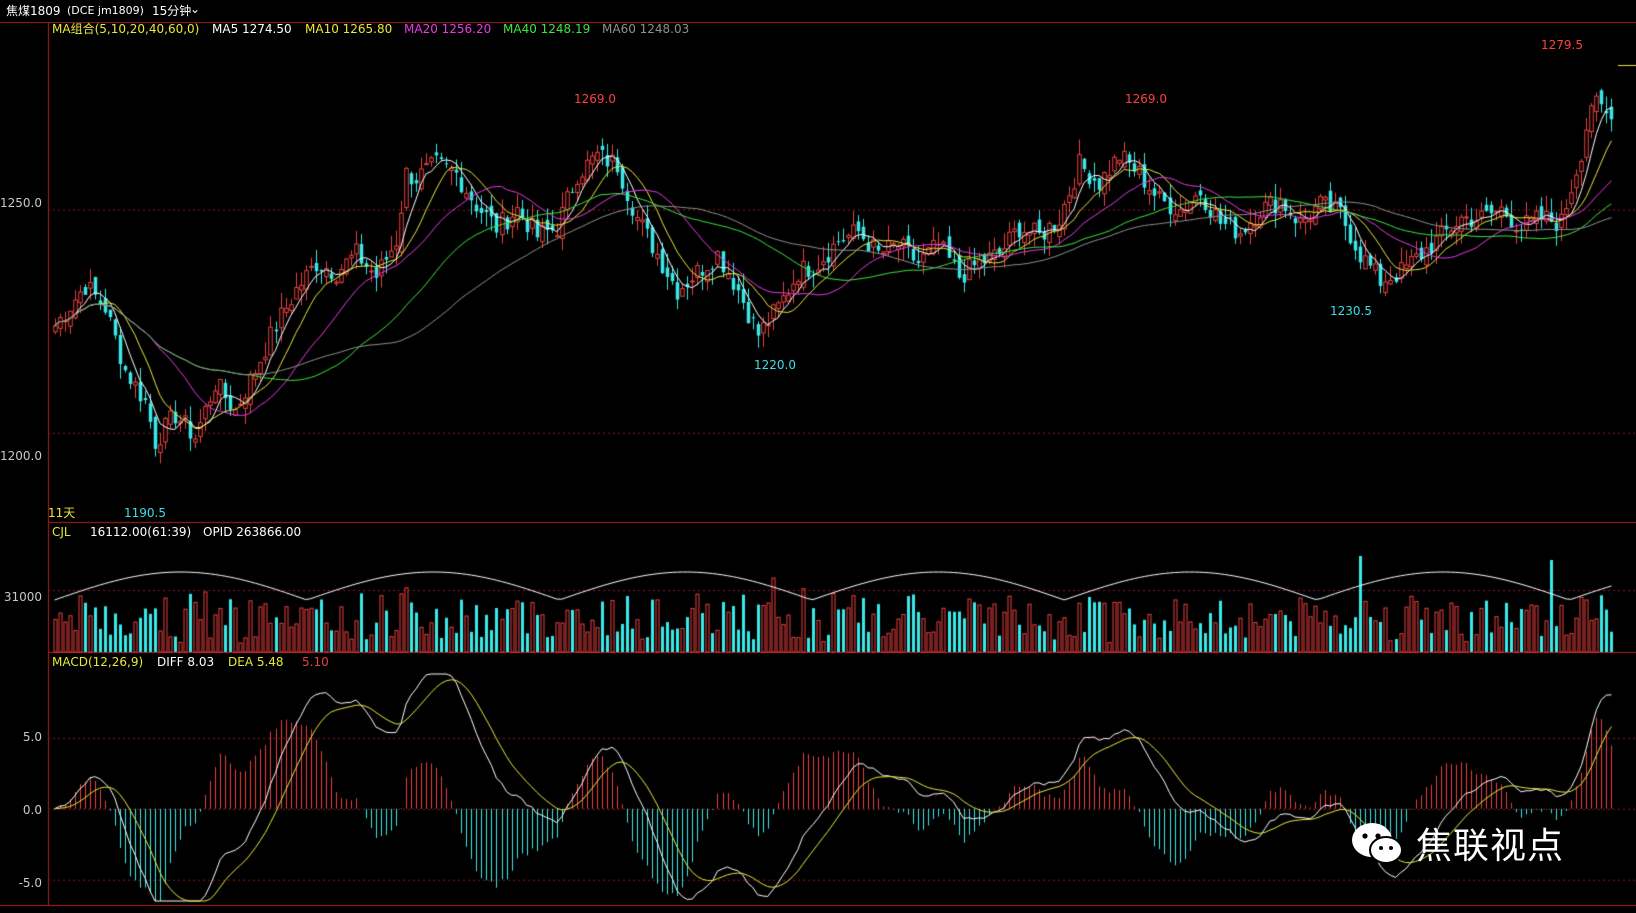 The image size is (1636, 913). Describe the element at coordinates (252, 29) in the screenshot. I see `ma5-value: MA5 1274.50` at that location.